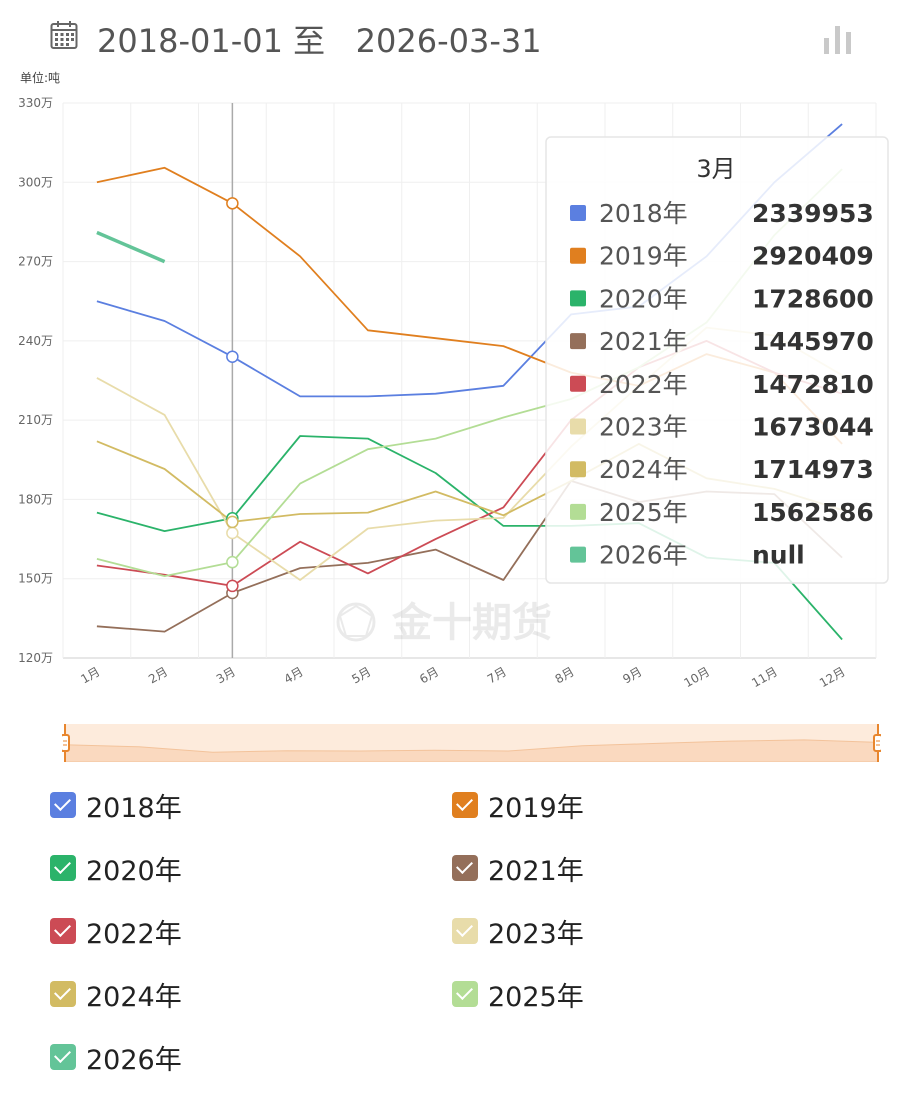 The image size is (906, 1103). What do you see at coordinates (536, 871) in the screenshot?
I see `legend-label: 2021年` at bounding box center [536, 871].